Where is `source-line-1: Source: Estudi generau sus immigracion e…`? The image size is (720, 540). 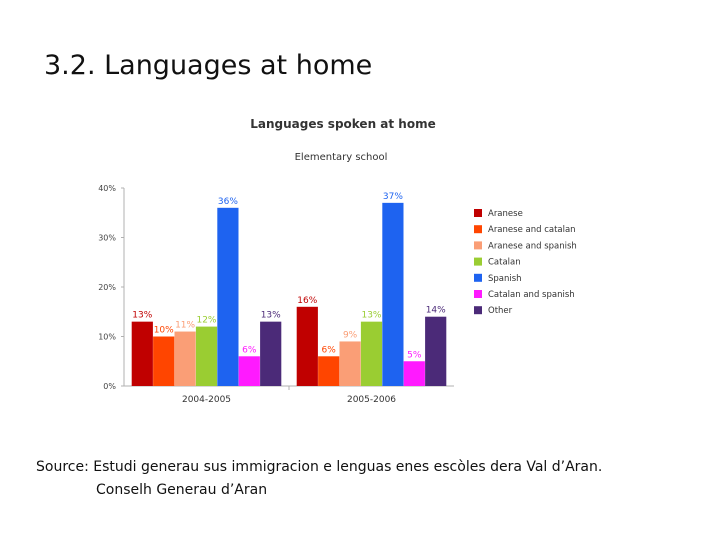 source-line-1: Source: Estudi generau sus immigracion e… is located at coordinates (319, 467).